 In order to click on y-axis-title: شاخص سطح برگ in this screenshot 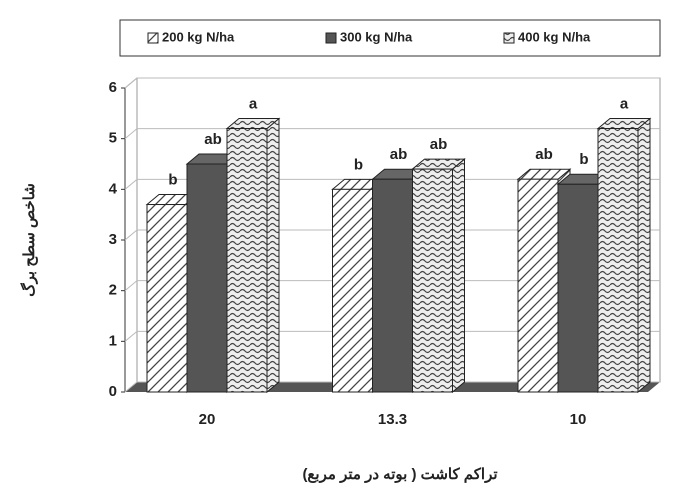, I will do `click(29, 240)`.